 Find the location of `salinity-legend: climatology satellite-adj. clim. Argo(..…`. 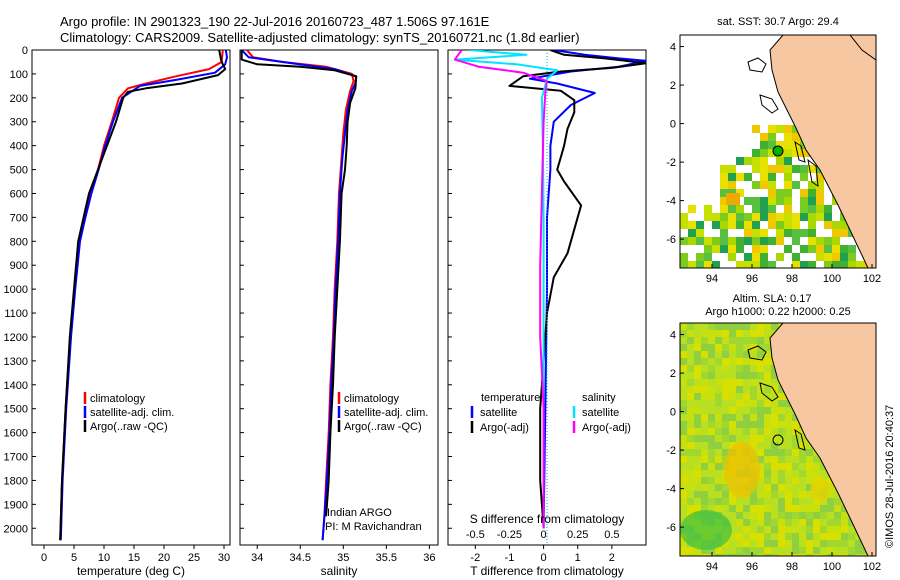

salinity-legend: climatology satellite-adj. clim. Argo(..… is located at coordinates (376, 462).